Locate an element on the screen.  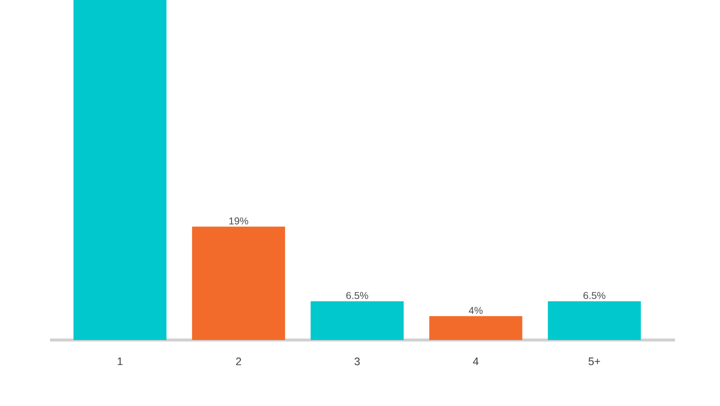
x-tick-label: 3 is located at coordinates (357, 362).